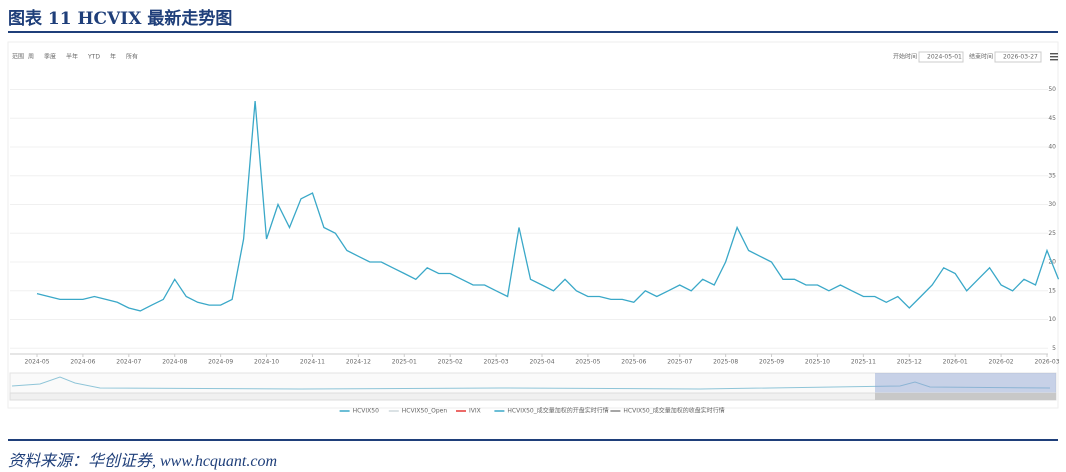  I want to click on end-value: 2026-03-27, so click(1020, 57).